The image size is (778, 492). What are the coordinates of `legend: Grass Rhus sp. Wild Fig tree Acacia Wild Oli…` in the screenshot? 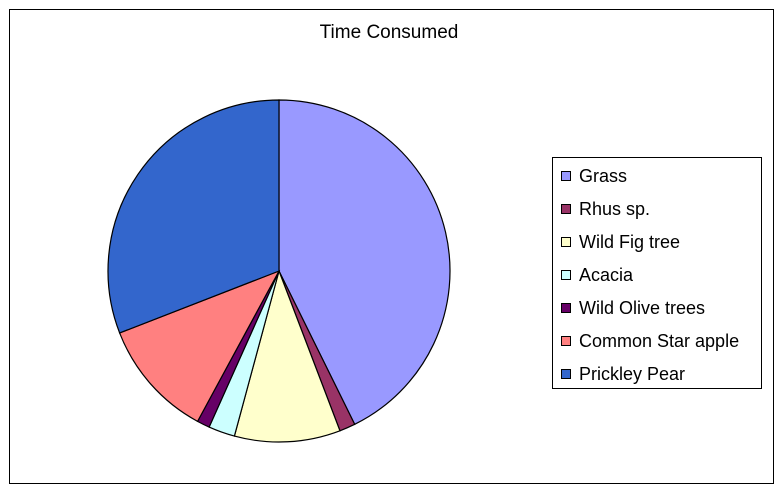 It's located at (657, 273).